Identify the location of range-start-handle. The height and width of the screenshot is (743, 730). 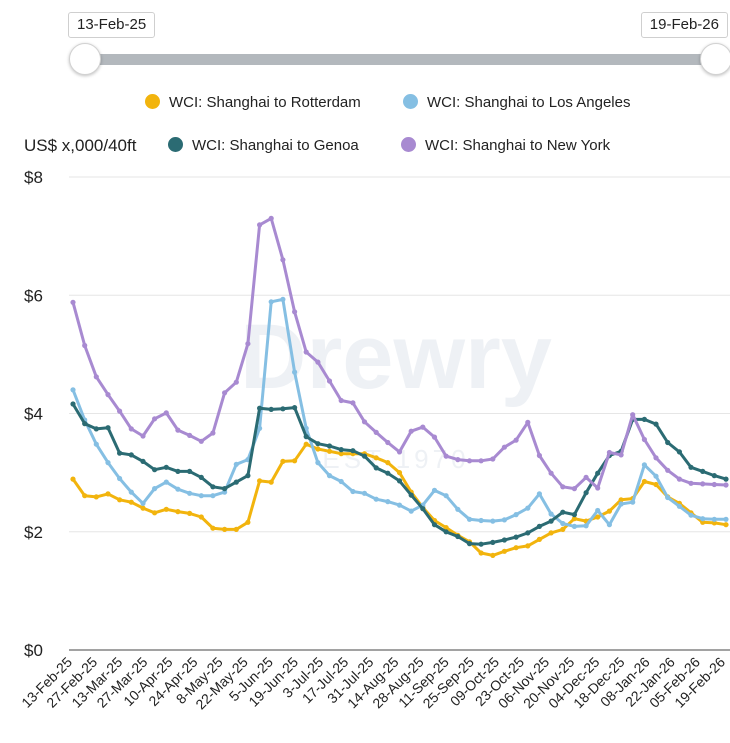
(85, 59).